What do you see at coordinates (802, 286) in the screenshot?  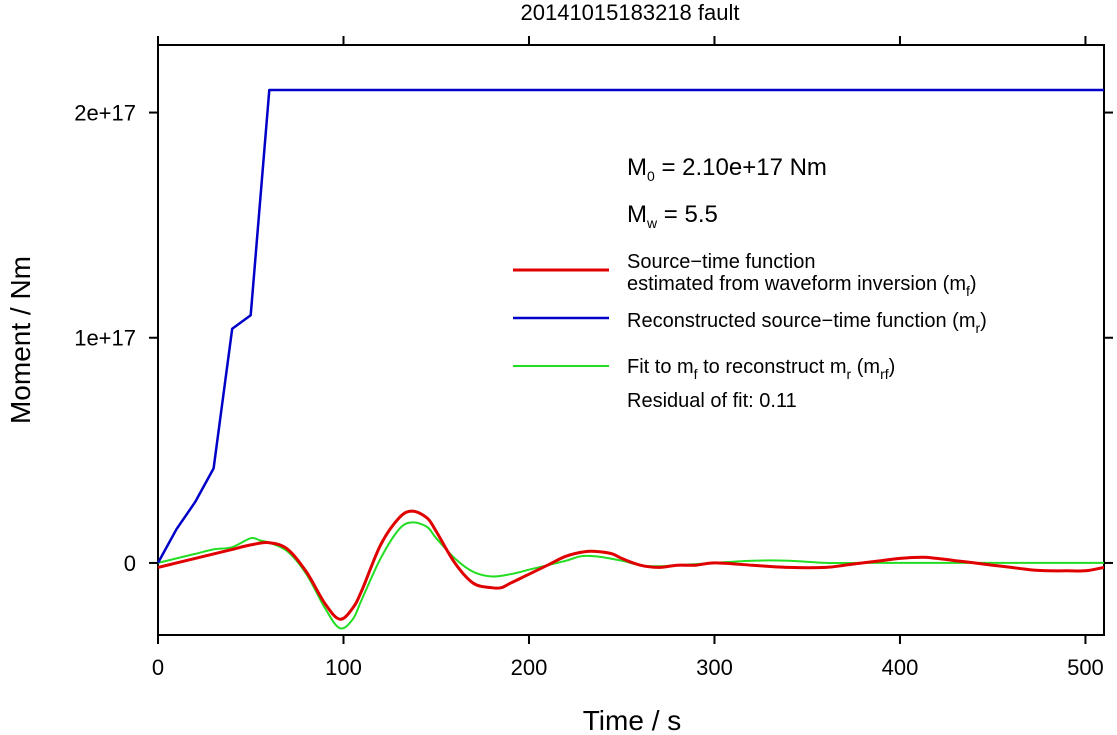 I see `legend-label-0: estimated from waveform inversion (mf)` at bounding box center [802, 286].